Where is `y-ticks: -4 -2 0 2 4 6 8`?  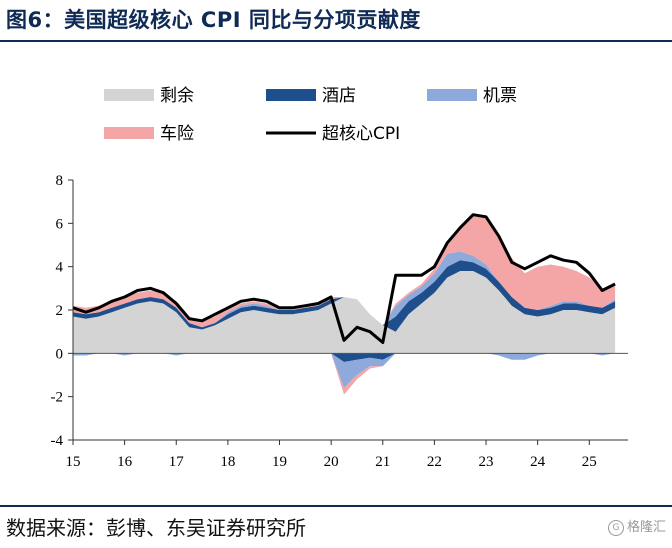
y-ticks: -4 -2 0 2 4 6 8 is located at coordinates (62, 311).